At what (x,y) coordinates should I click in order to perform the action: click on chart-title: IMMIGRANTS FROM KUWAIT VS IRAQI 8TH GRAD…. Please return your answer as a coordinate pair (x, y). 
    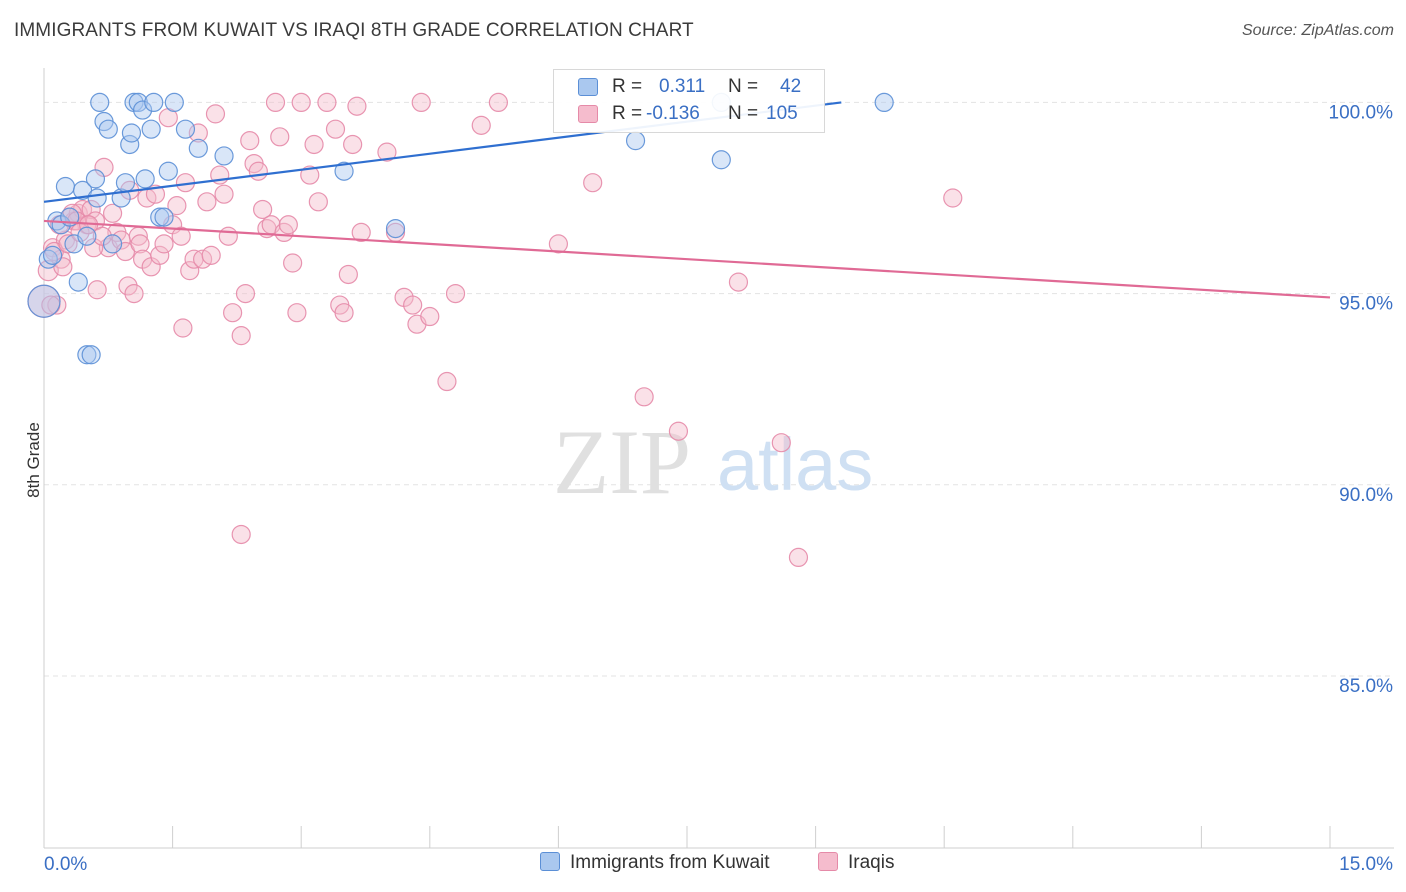
    Looking at the image, I should click on (354, 30).